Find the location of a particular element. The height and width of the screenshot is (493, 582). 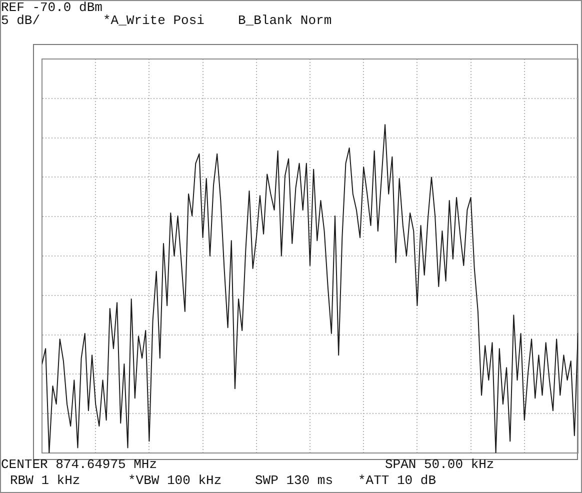

text: *ATT 10 dB is located at coordinates (397, 480).